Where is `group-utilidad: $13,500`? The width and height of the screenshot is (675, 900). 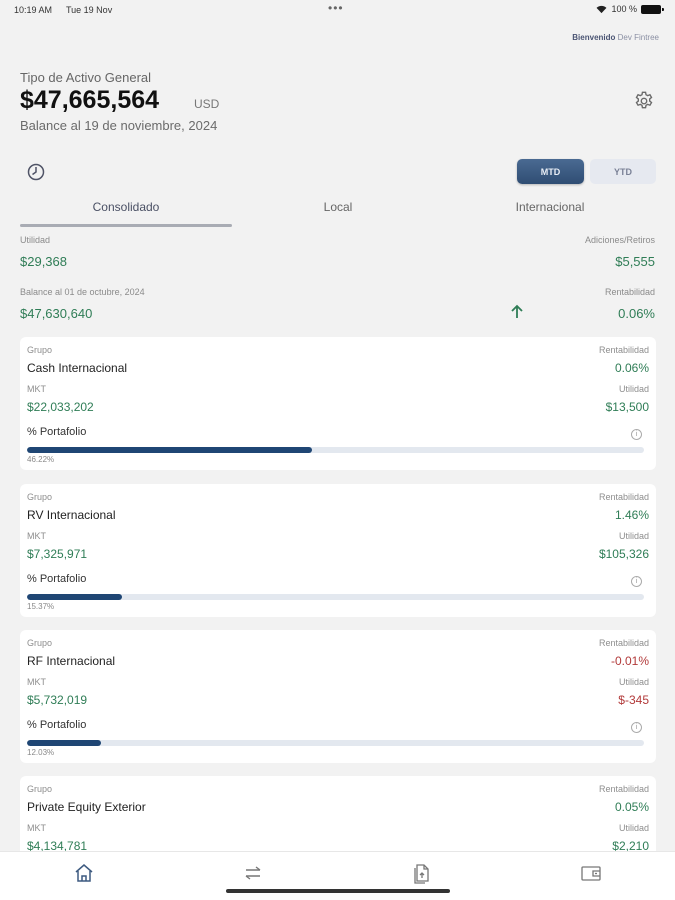
group-utilidad: $13,500 is located at coordinates (627, 407).